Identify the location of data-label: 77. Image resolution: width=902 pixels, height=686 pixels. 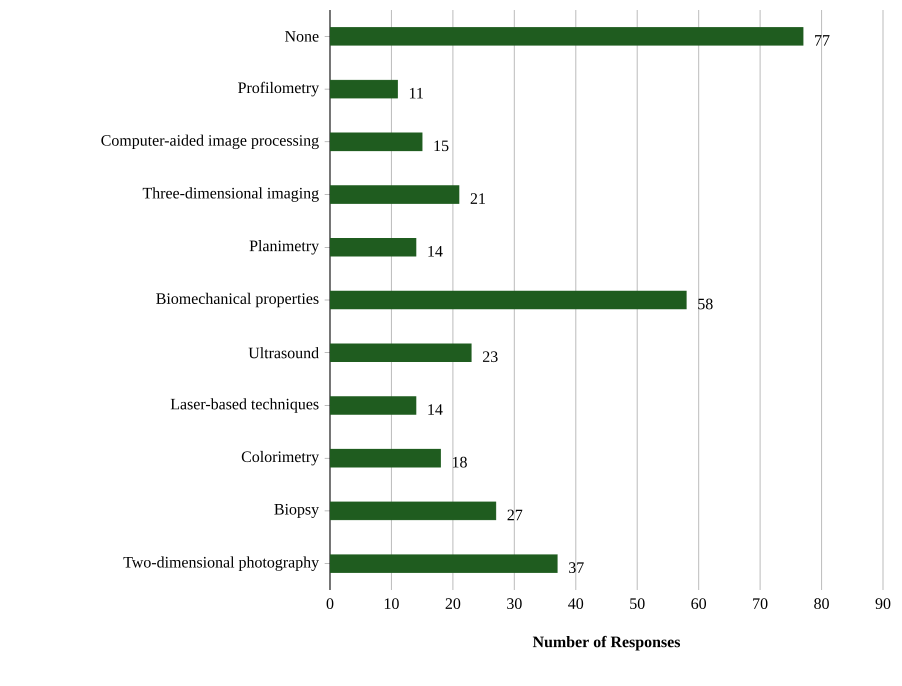
(822, 40).